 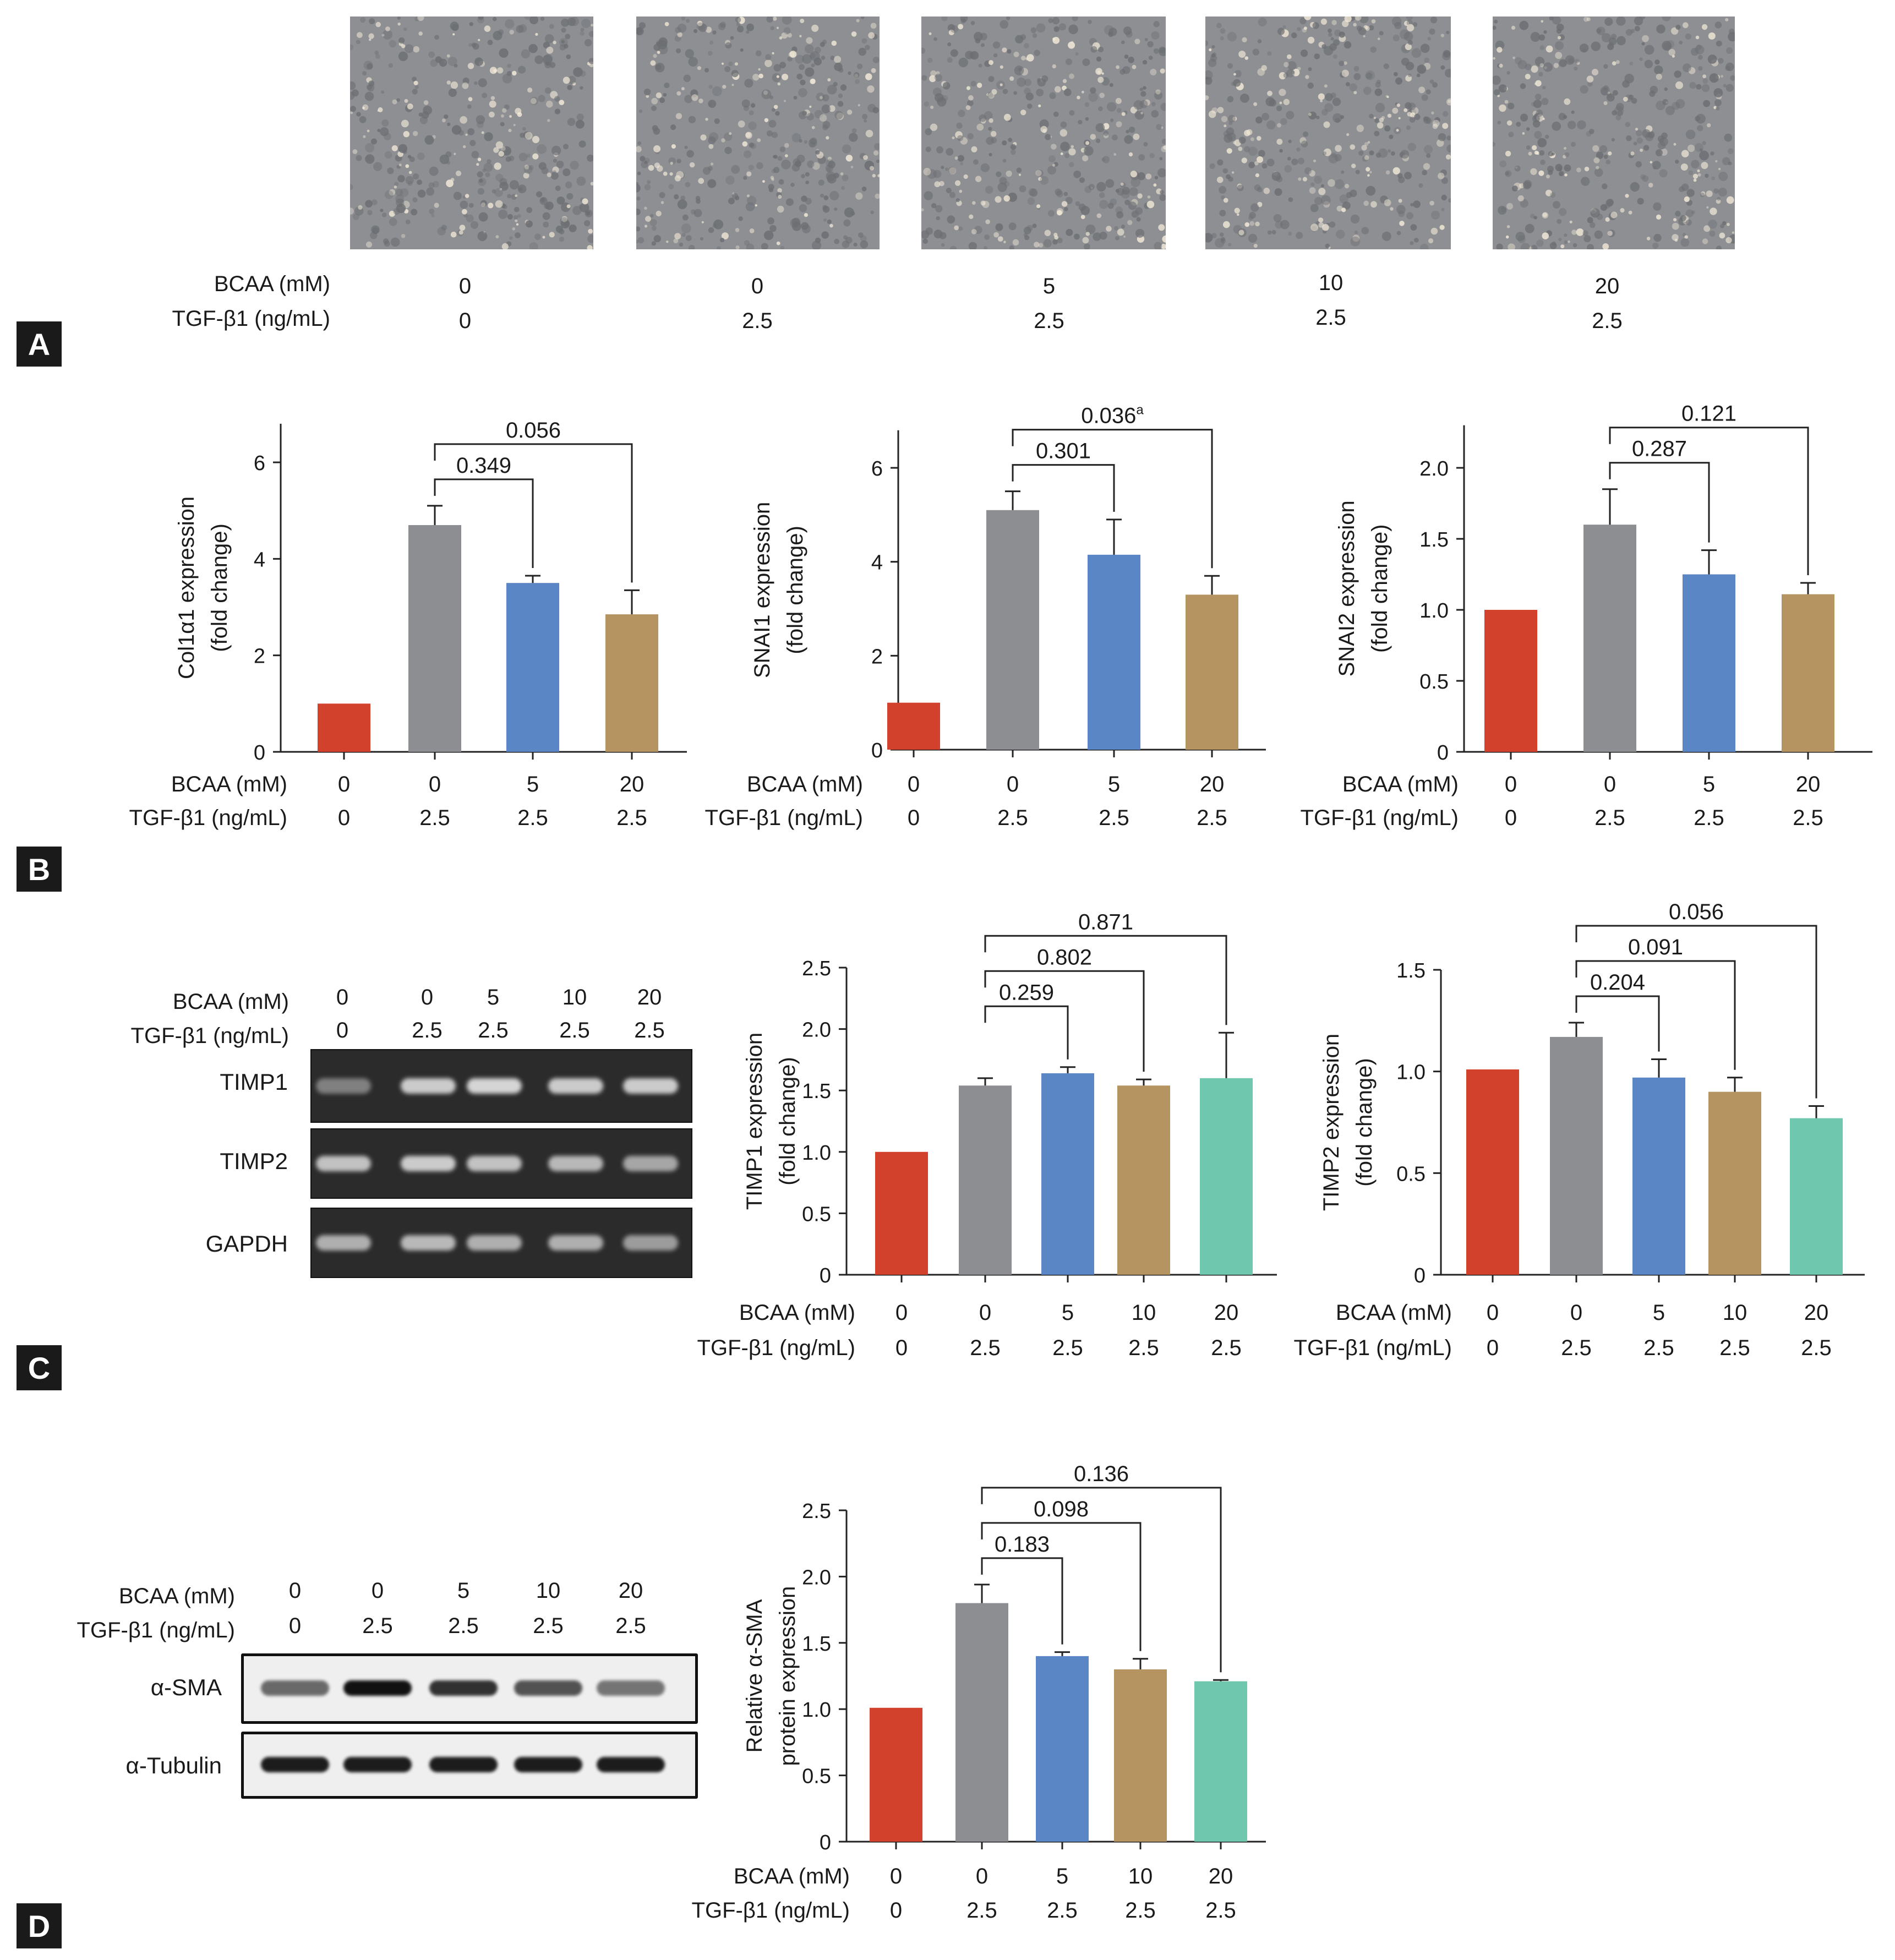 What do you see at coordinates (259, 657) in the screenshot?
I see `col1a1-y-tick-label: 2` at bounding box center [259, 657].